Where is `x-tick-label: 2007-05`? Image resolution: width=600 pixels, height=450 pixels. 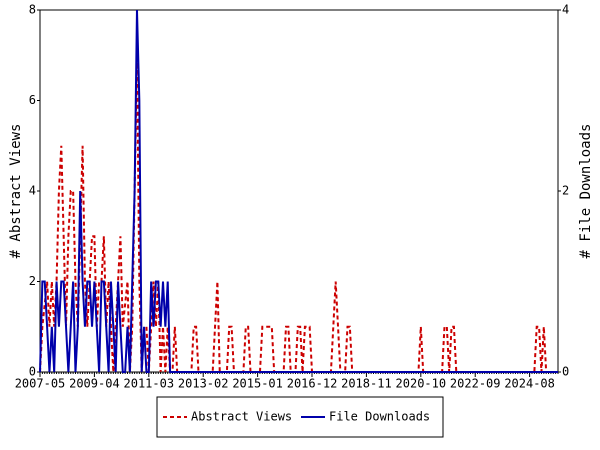 x-tick-label: 2007-05 is located at coordinates (40, 384).